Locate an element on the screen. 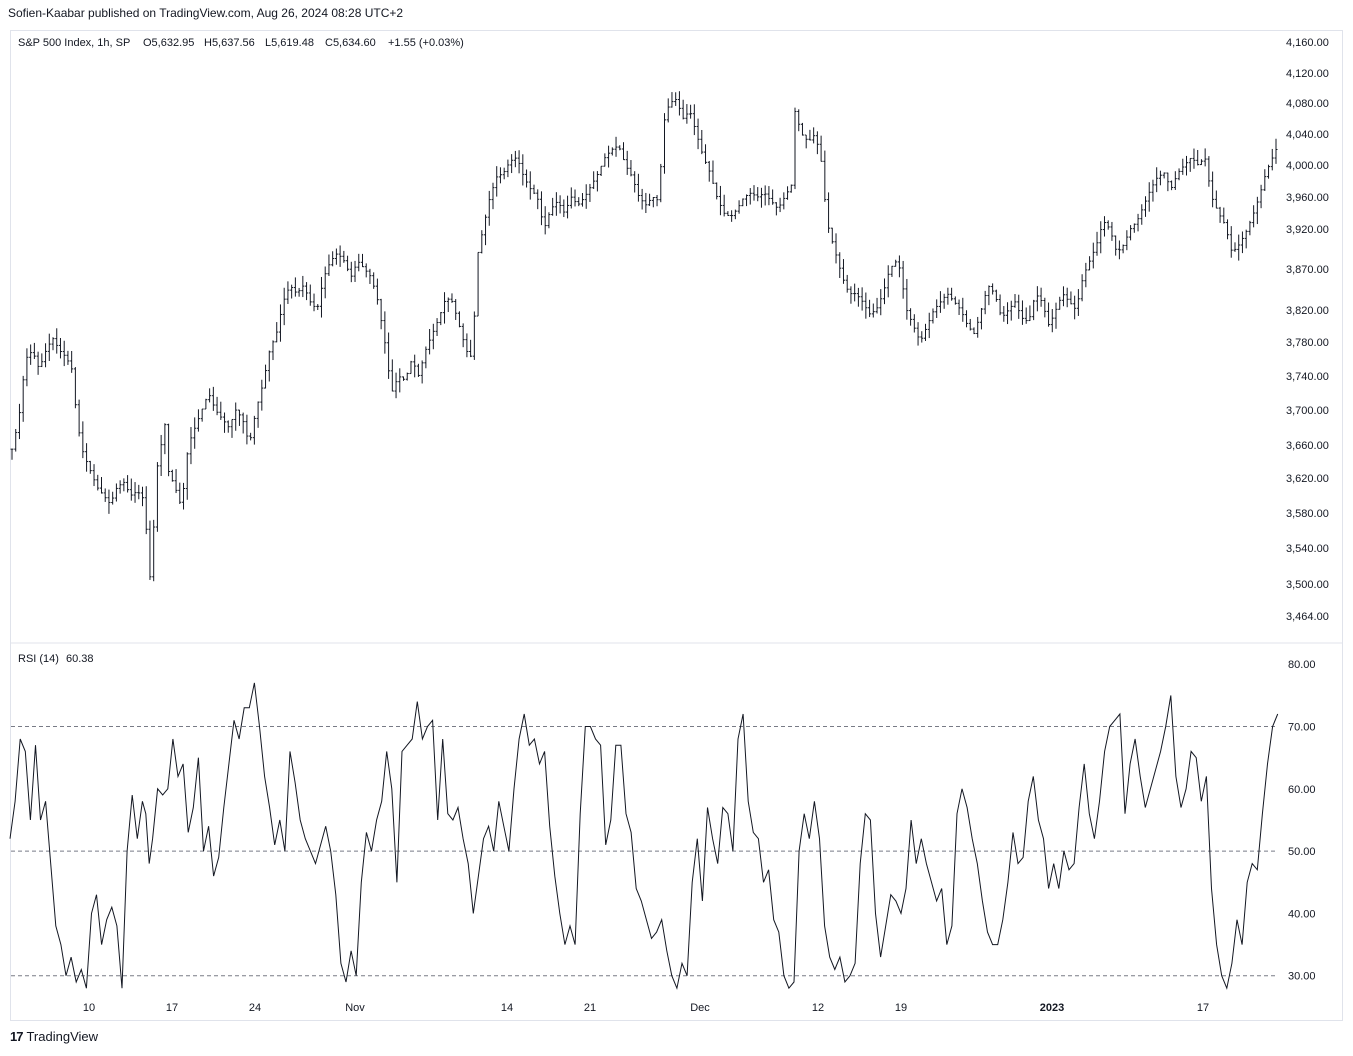  price-axis-tick: 3,780.00 is located at coordinates (1307, 343).